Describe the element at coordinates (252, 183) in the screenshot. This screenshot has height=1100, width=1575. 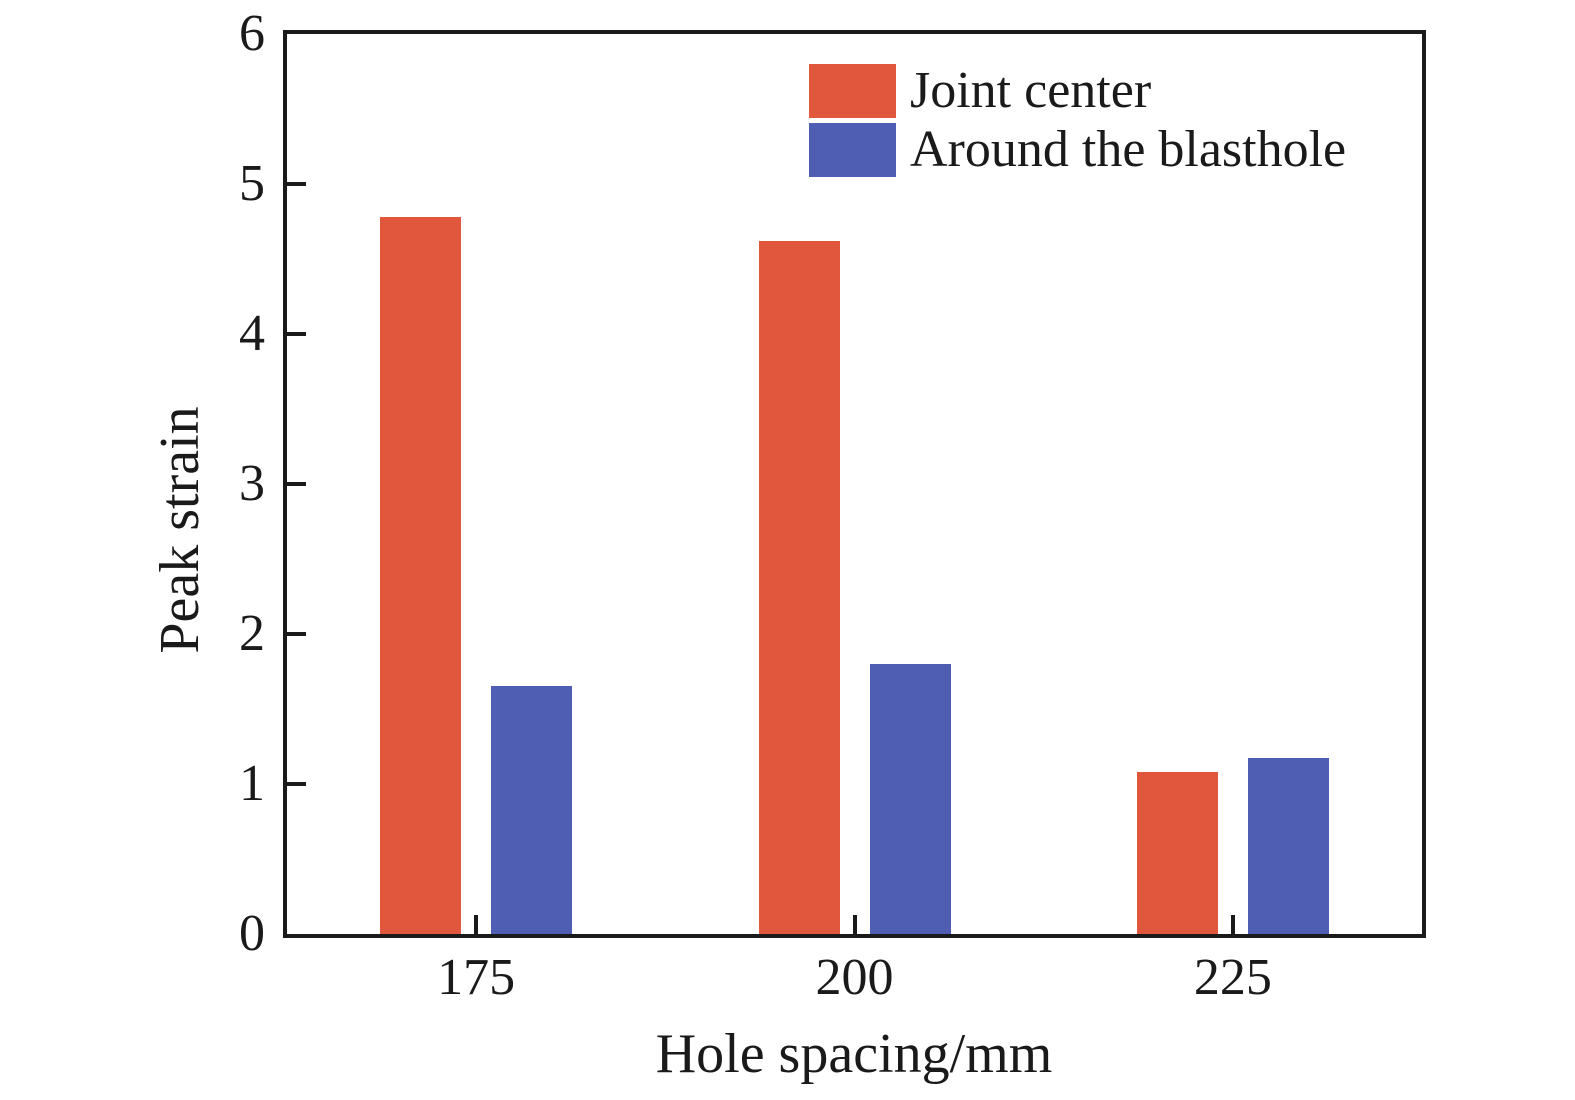
I see `y-tick-label: 5` at that location.